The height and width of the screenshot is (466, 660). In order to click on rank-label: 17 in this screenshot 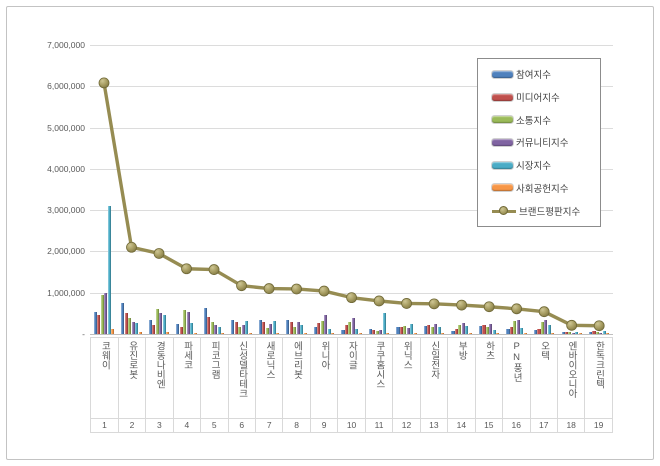, I will do `click(543, 426)`.